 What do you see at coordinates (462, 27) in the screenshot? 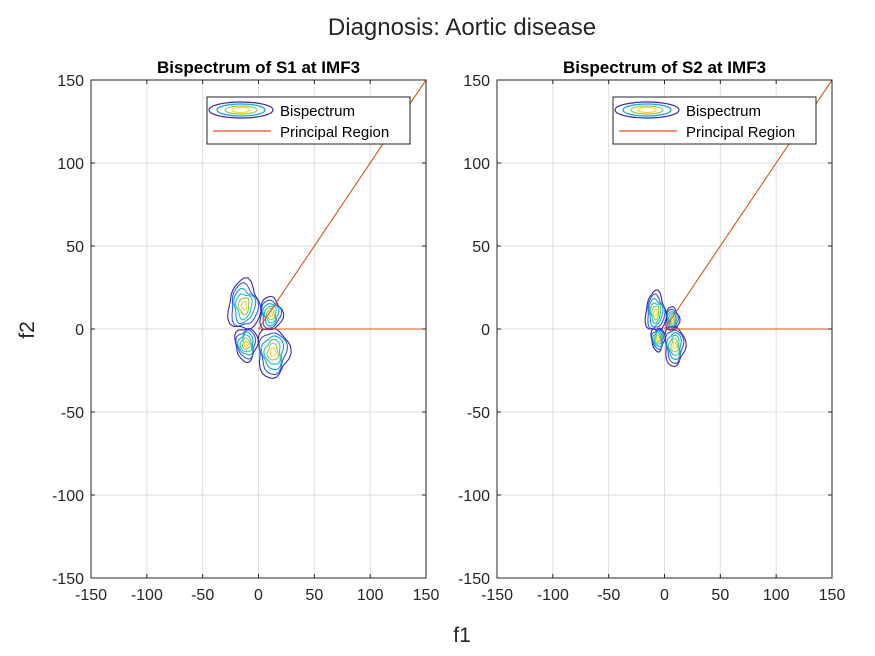
I see `figure-suptitle: Diagnosis: Aortic disease` at bounding box center [462, 27].